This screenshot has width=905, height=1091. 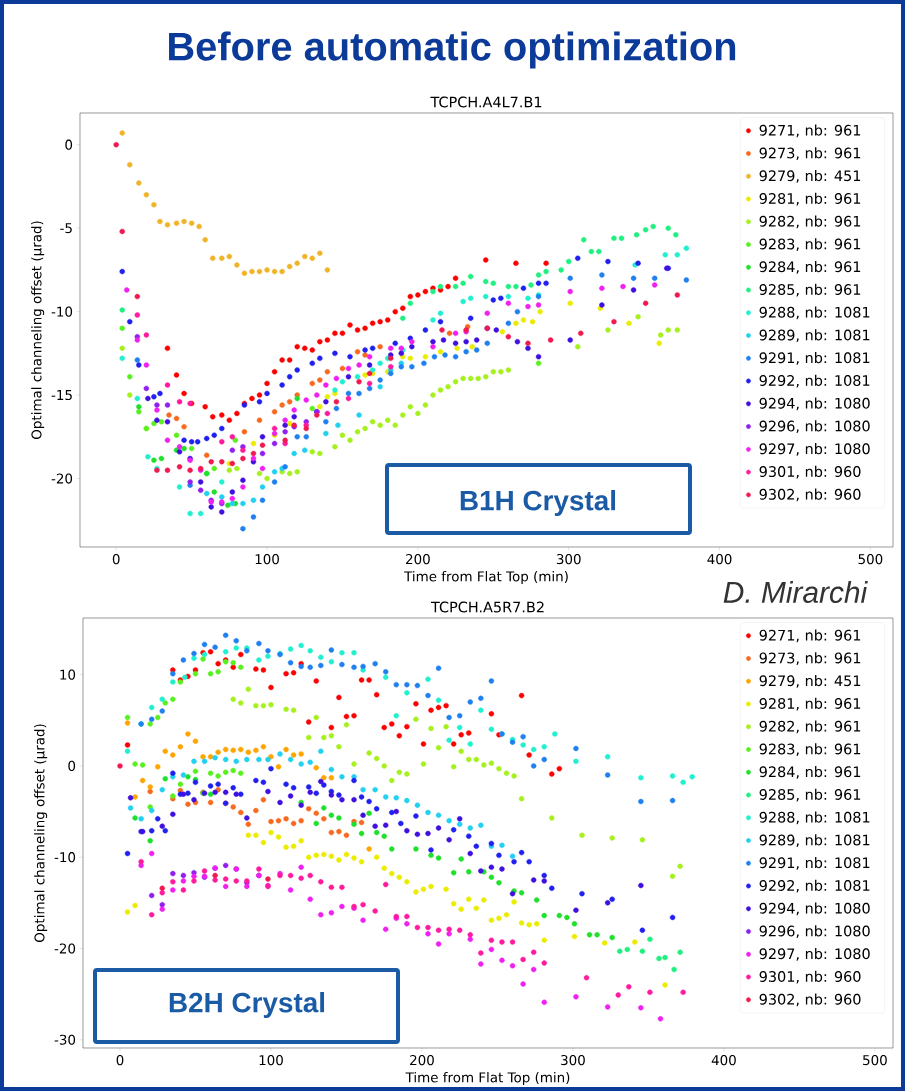 What do you see at coordinates (247, 1005) in the screenshot?
I see `annotation: B2H Crystal` at bounding box center [247, 1005].